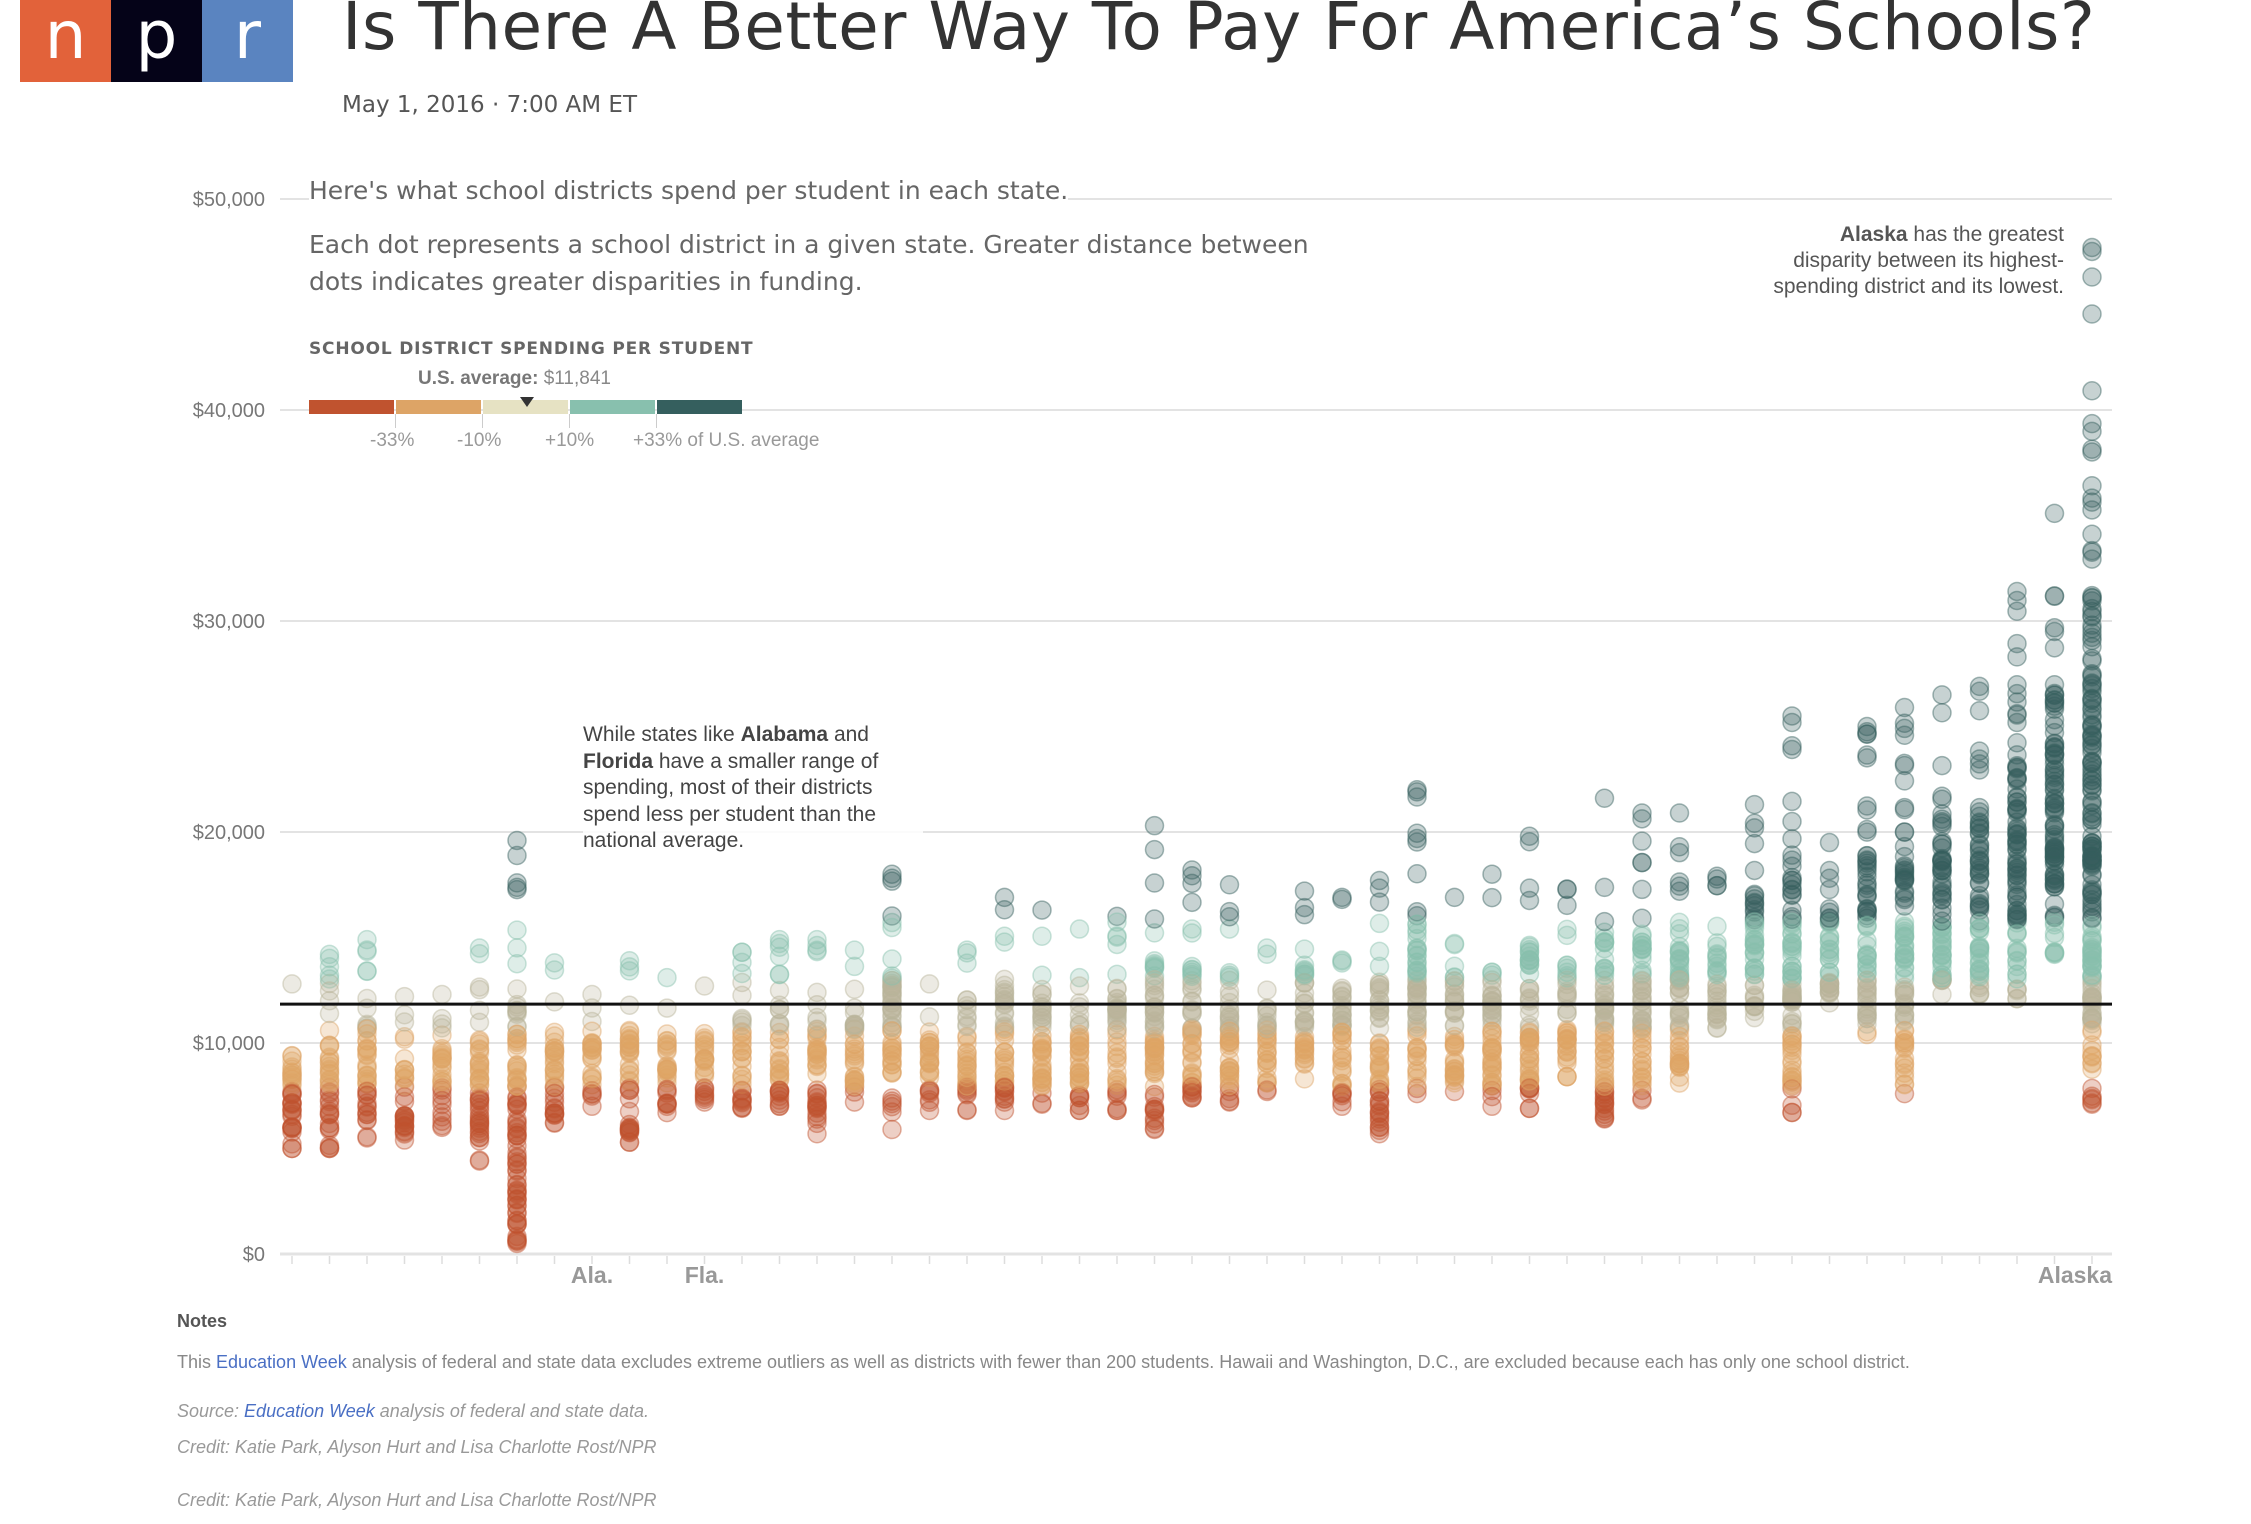 This screenshot has width=2251, height=1524. What do you see at coordinates (254, 1255) in the screenshot?
I see `y-tick-label: $0` at bounding box center [254, 1255].